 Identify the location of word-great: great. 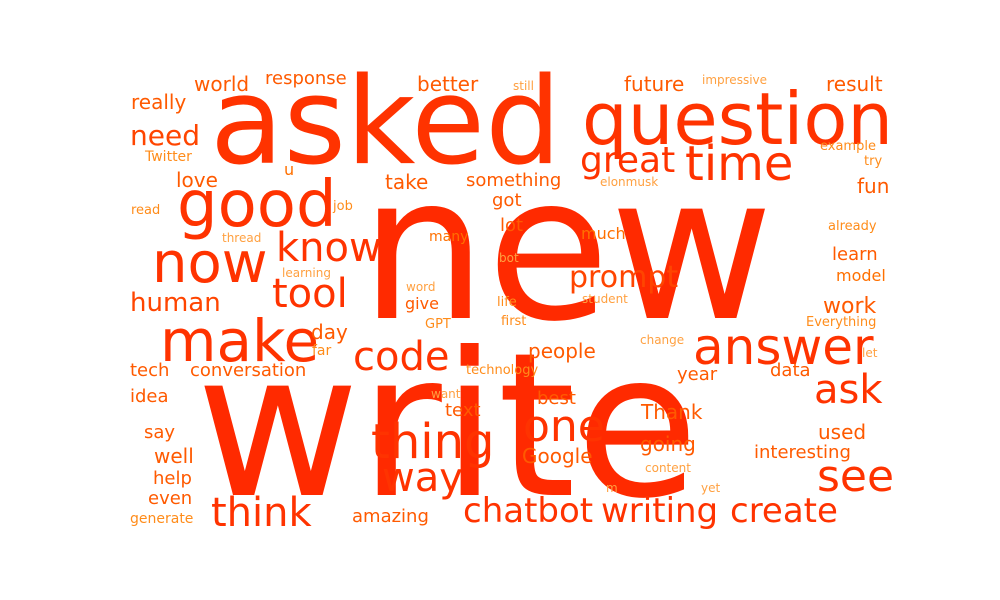
(628, 160).